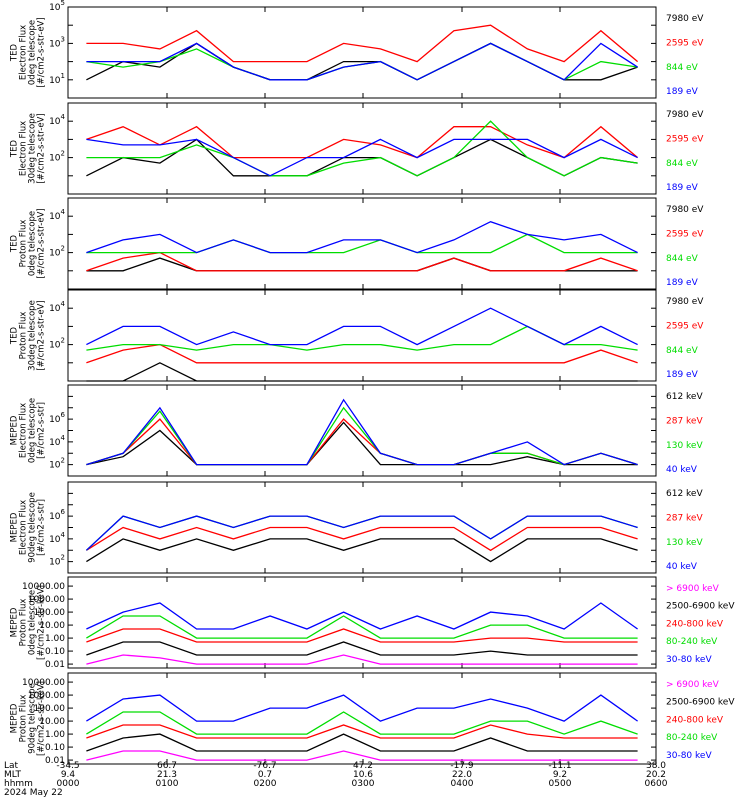  What do you see at coordinates (462, 784) in the screenshot?
I see `x-tick-label: 0400` at bounding box center [462, 784].